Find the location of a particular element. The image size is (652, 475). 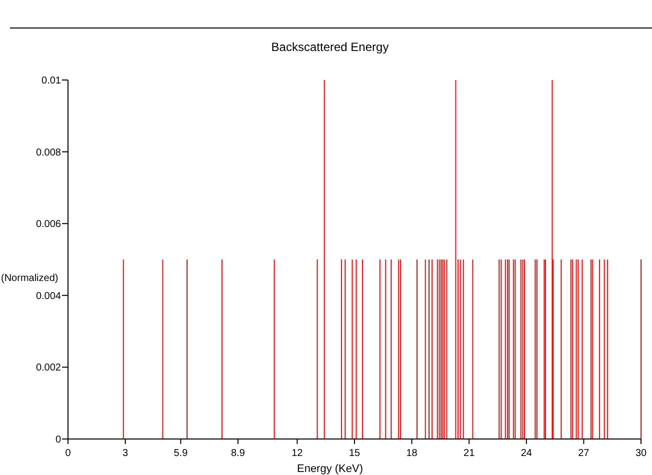

x-tick-label: 15 is located at coordinates (354, 453).